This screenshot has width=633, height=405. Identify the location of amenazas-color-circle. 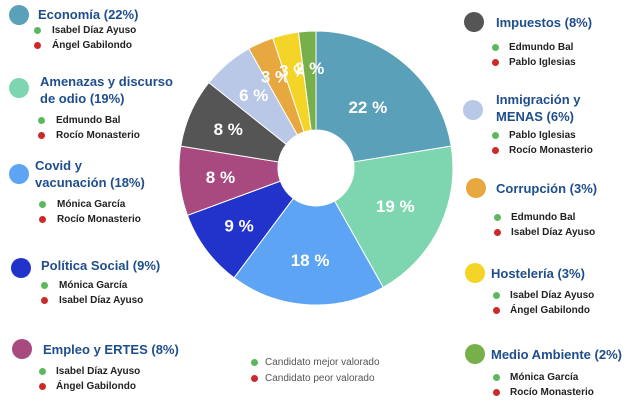
(19, 88).